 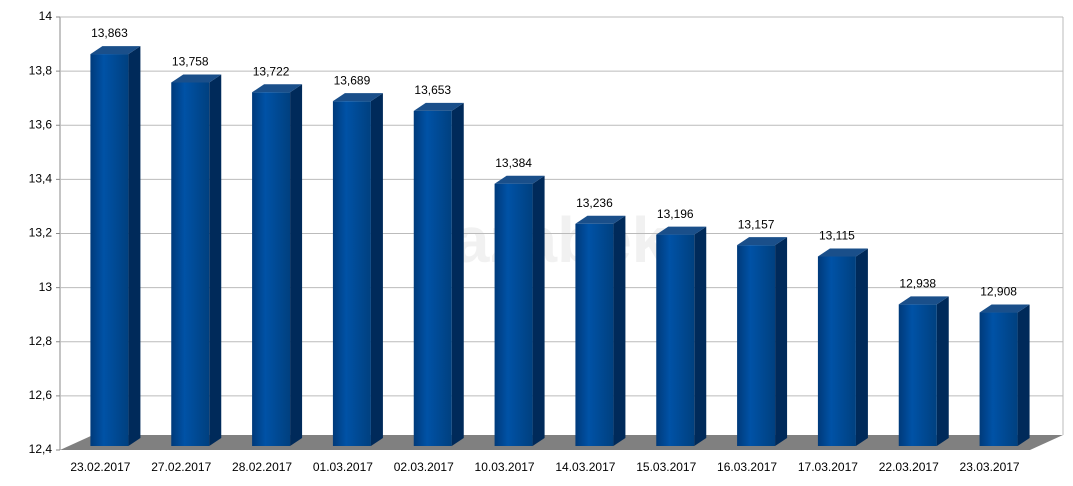 What do you see at coordinates (424, 467) in the screenshot?
I see `x-tick-label: 02.03.2017` at bounding box center [424, 467].